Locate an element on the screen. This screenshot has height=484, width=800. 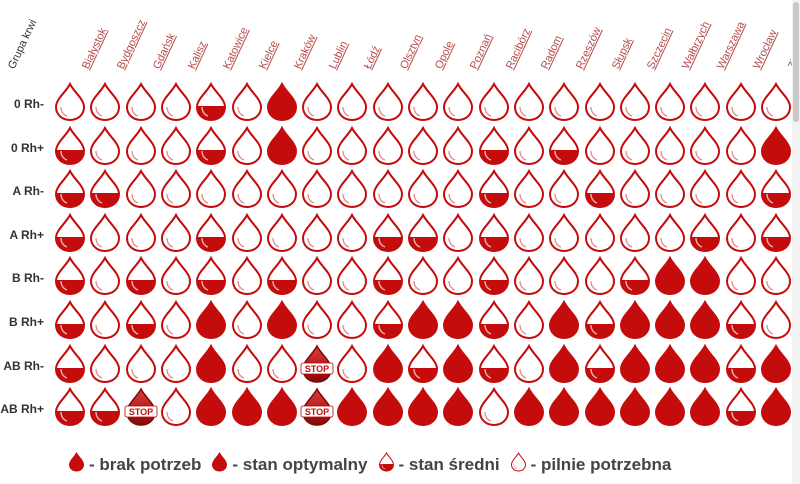
city-link: Wrocław is located at coordinates (765, 49).